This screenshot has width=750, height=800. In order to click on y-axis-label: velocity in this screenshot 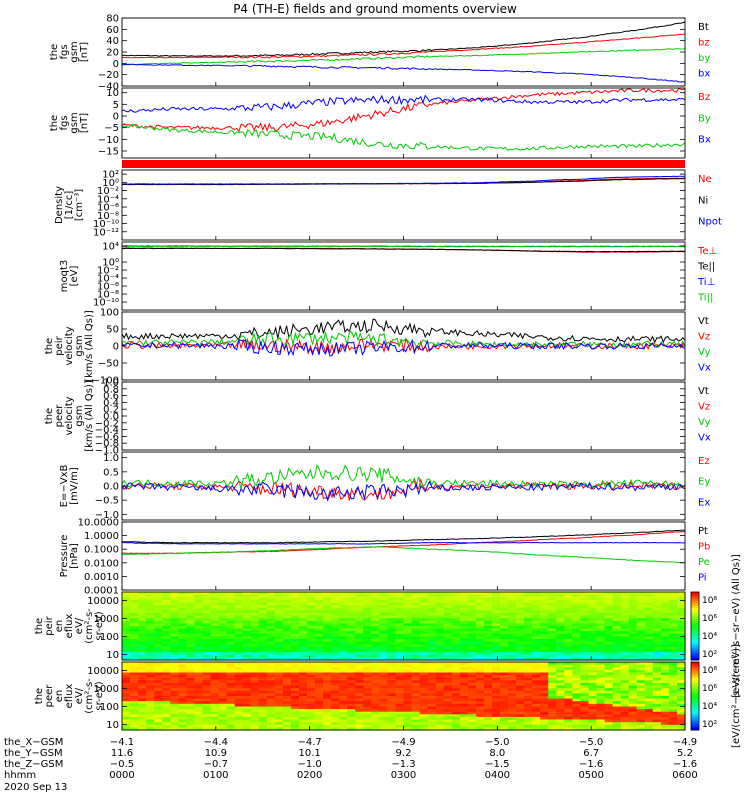, I will do `click(69, 415)`.